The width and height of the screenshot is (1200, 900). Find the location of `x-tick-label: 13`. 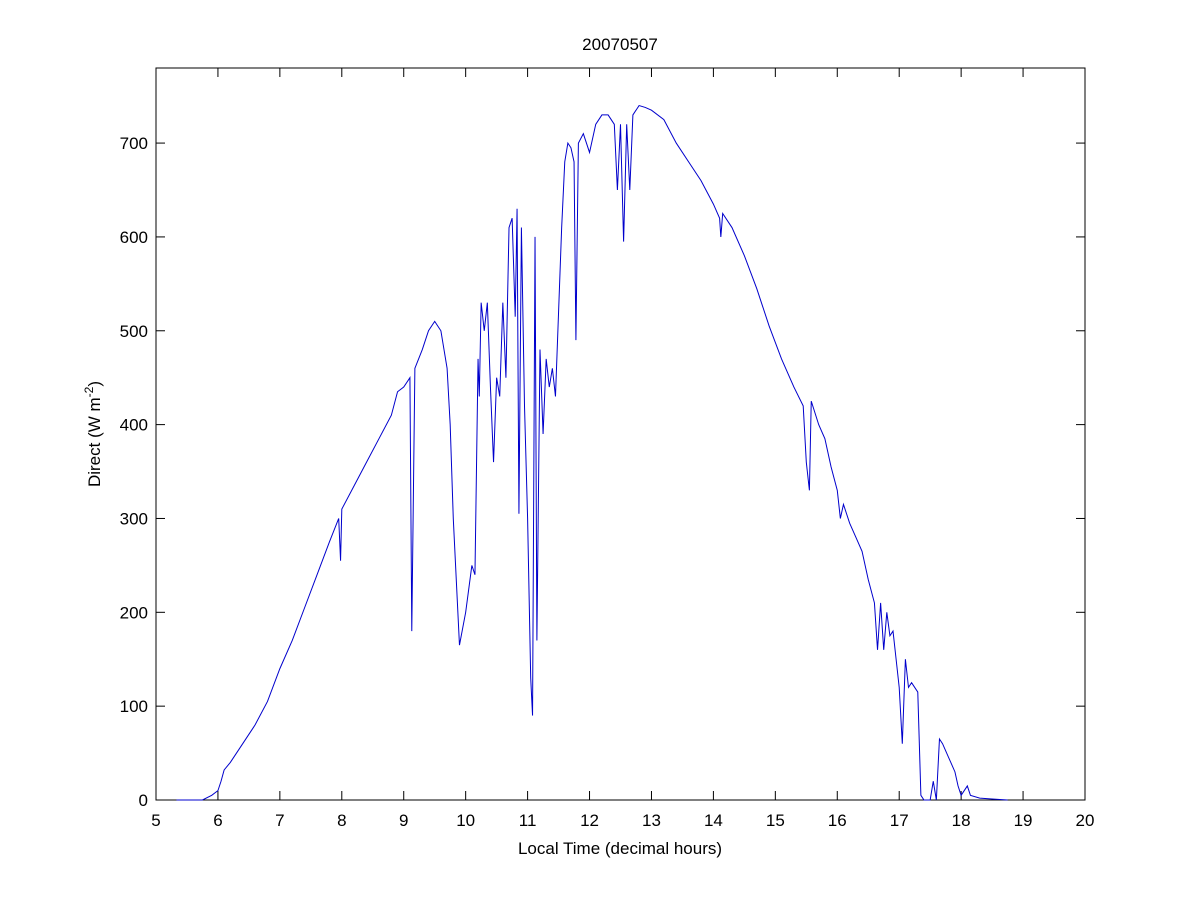

x-tick-label: 13 is located at coordinates (651, 820).